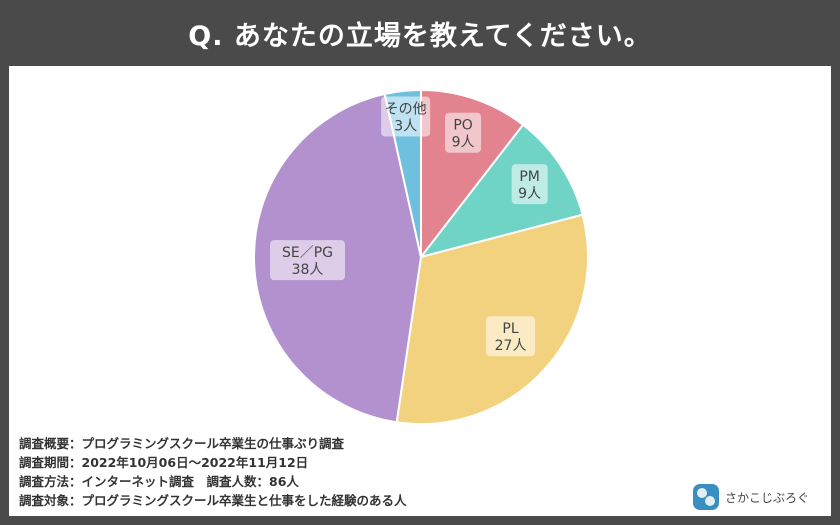 The image size is (840, 525). Describe the element at coordinates (182, 443) in the screenshot. I see `survey-overview: 調査概要：プログラミングスクール卒業生の仕事ぶり調査` at that location.